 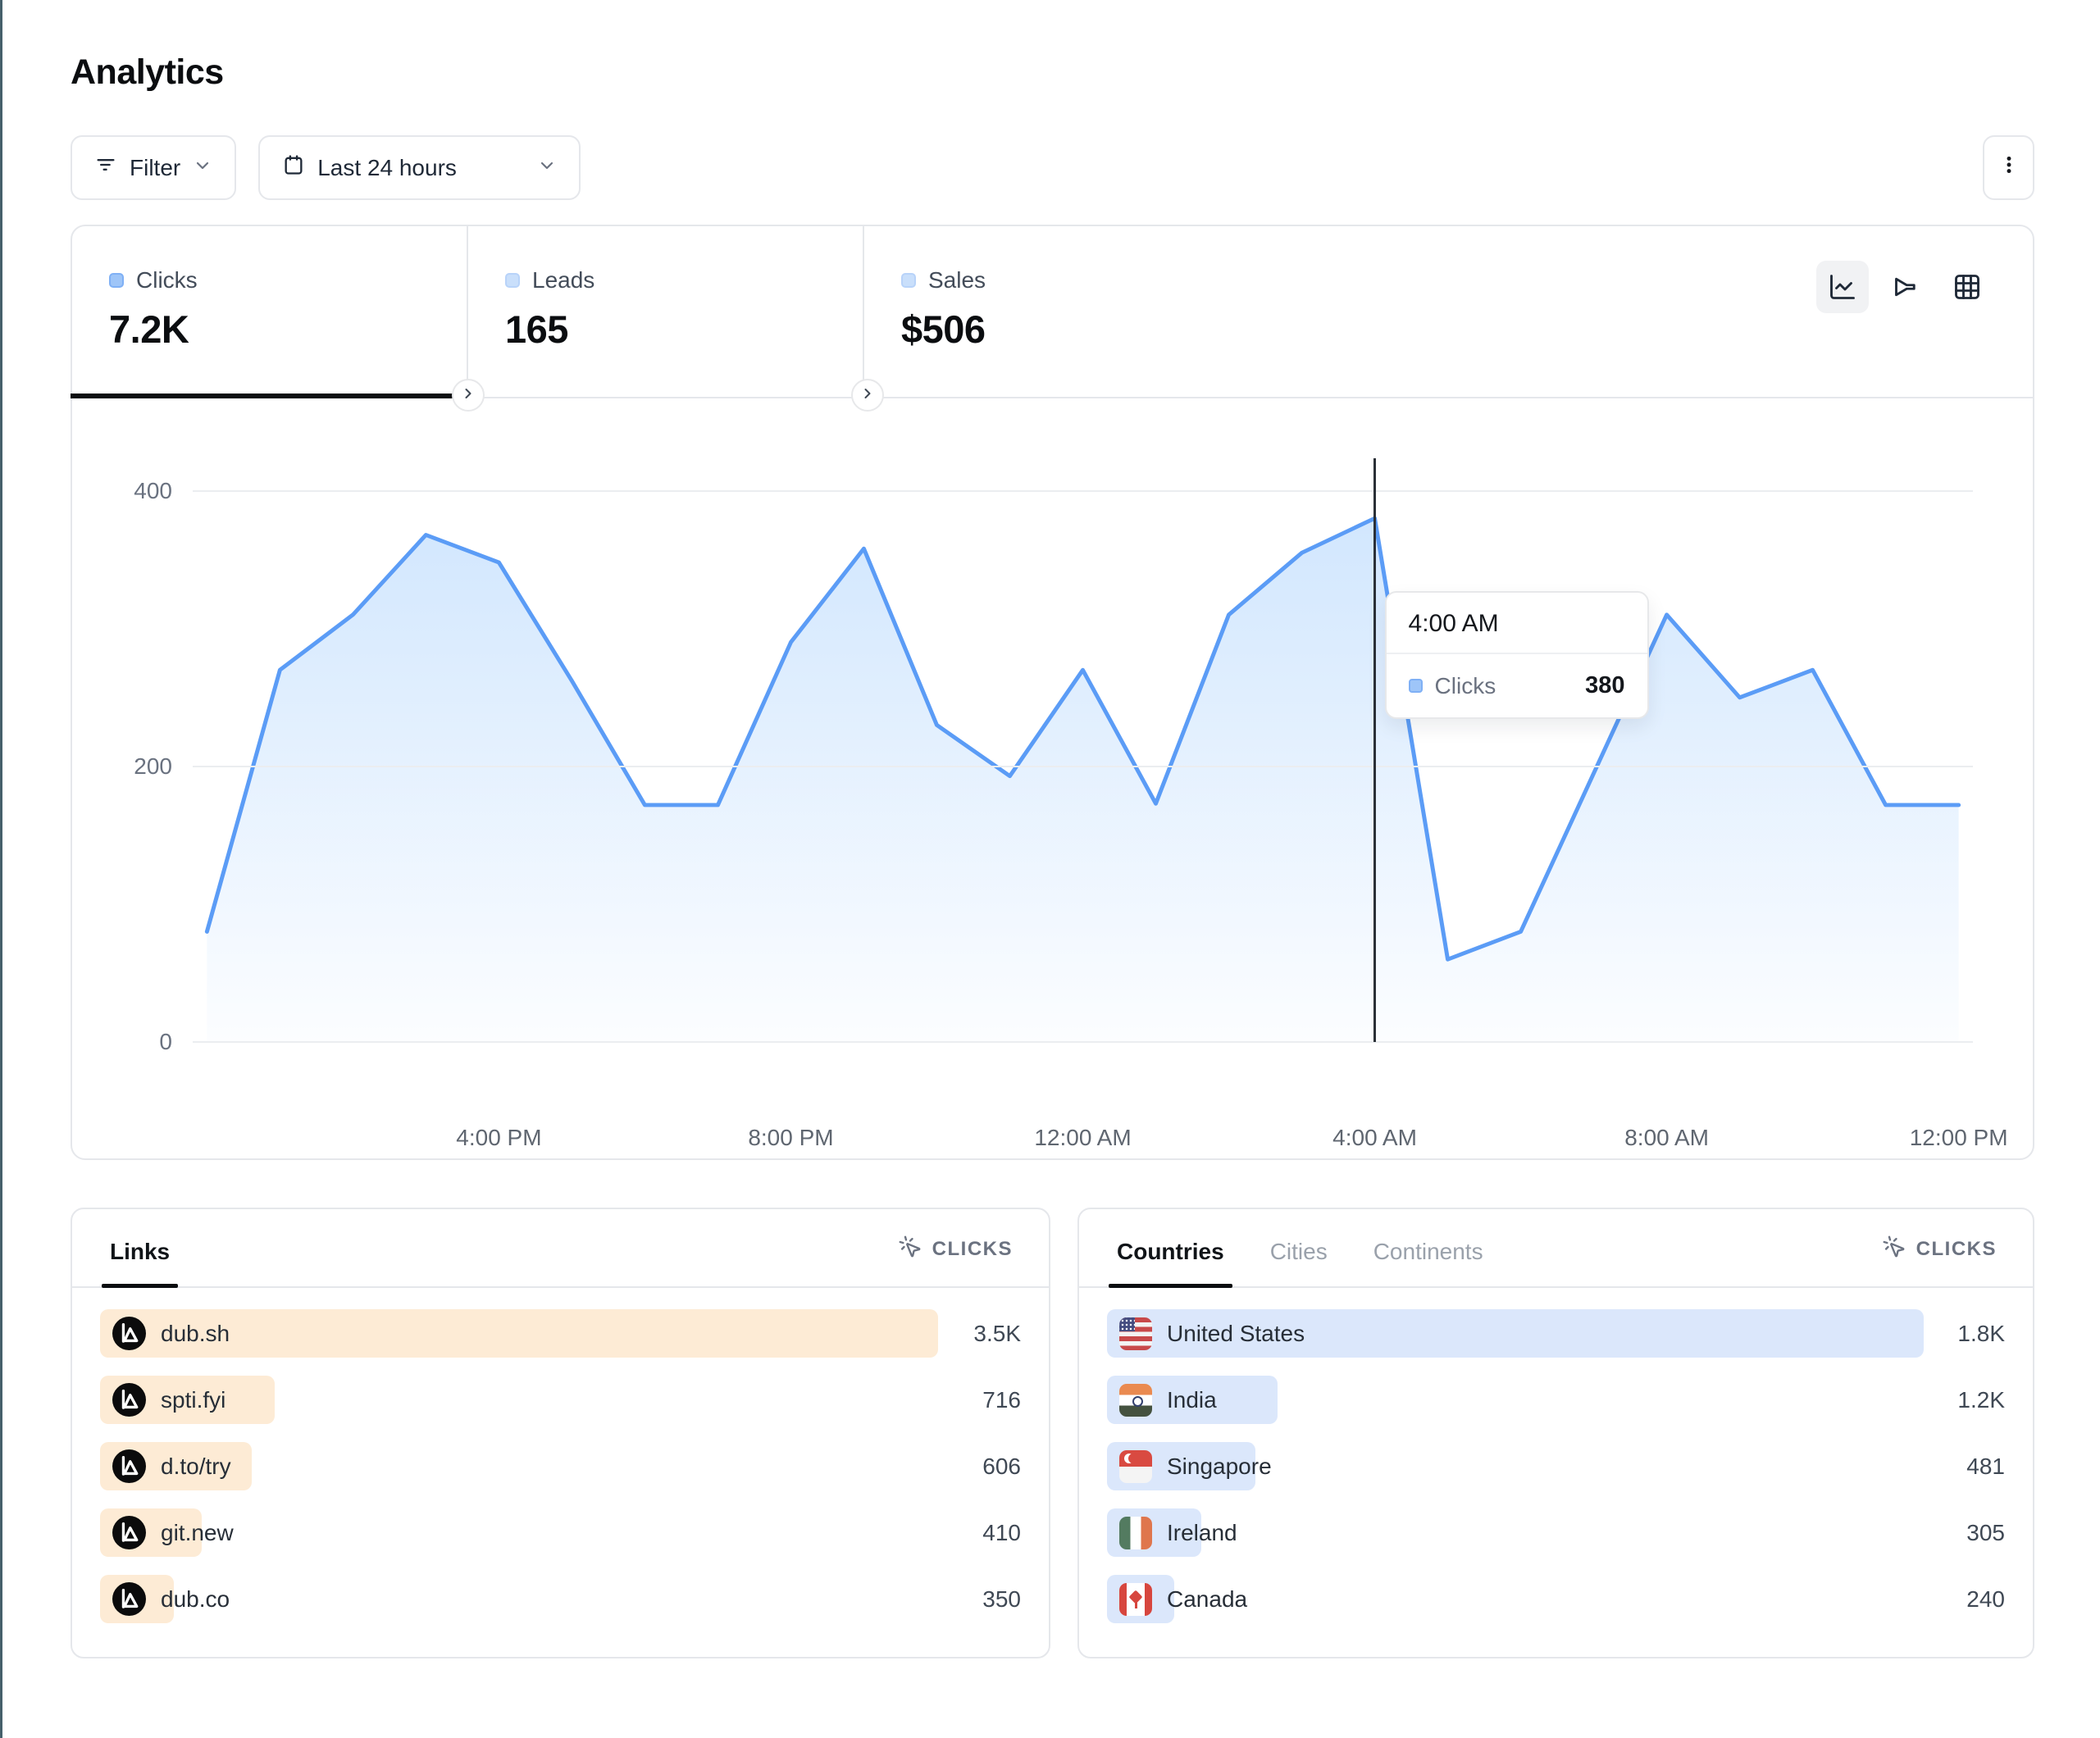 I want to click on more-options-button, so click(x=2008, y=167).